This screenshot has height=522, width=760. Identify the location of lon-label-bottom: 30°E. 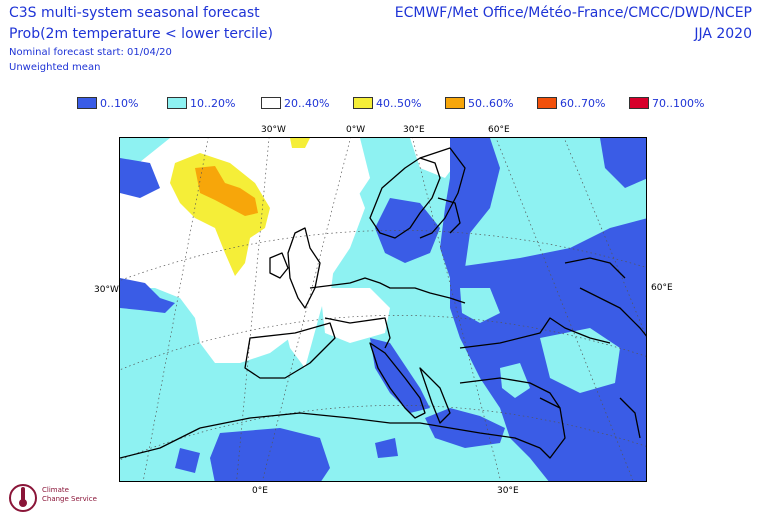
(508, 491).